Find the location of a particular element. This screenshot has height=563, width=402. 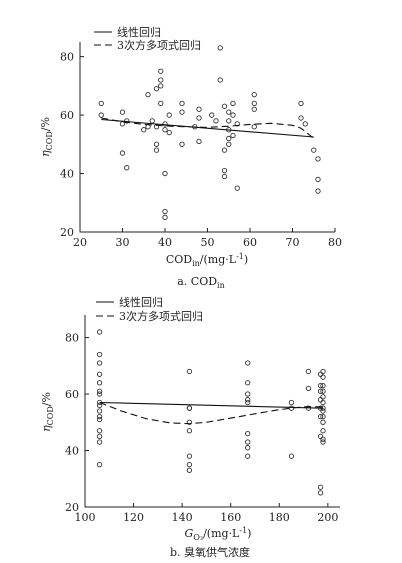

chart-a-legend: 线性回归 3次方多项式回归 is located at coordinates (147, 38).